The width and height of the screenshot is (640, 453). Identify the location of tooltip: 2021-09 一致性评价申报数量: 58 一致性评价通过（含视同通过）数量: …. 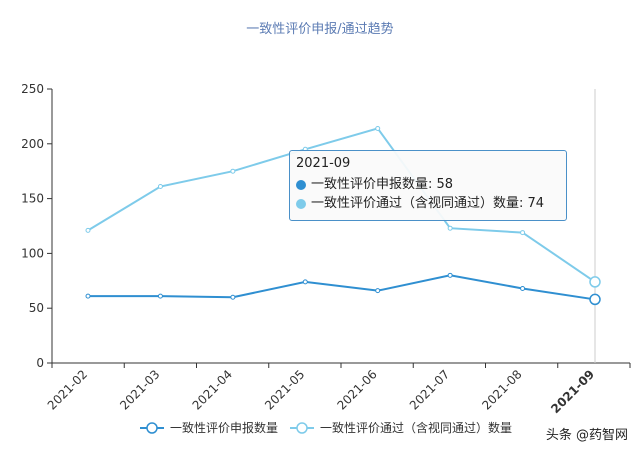
(428, 185).